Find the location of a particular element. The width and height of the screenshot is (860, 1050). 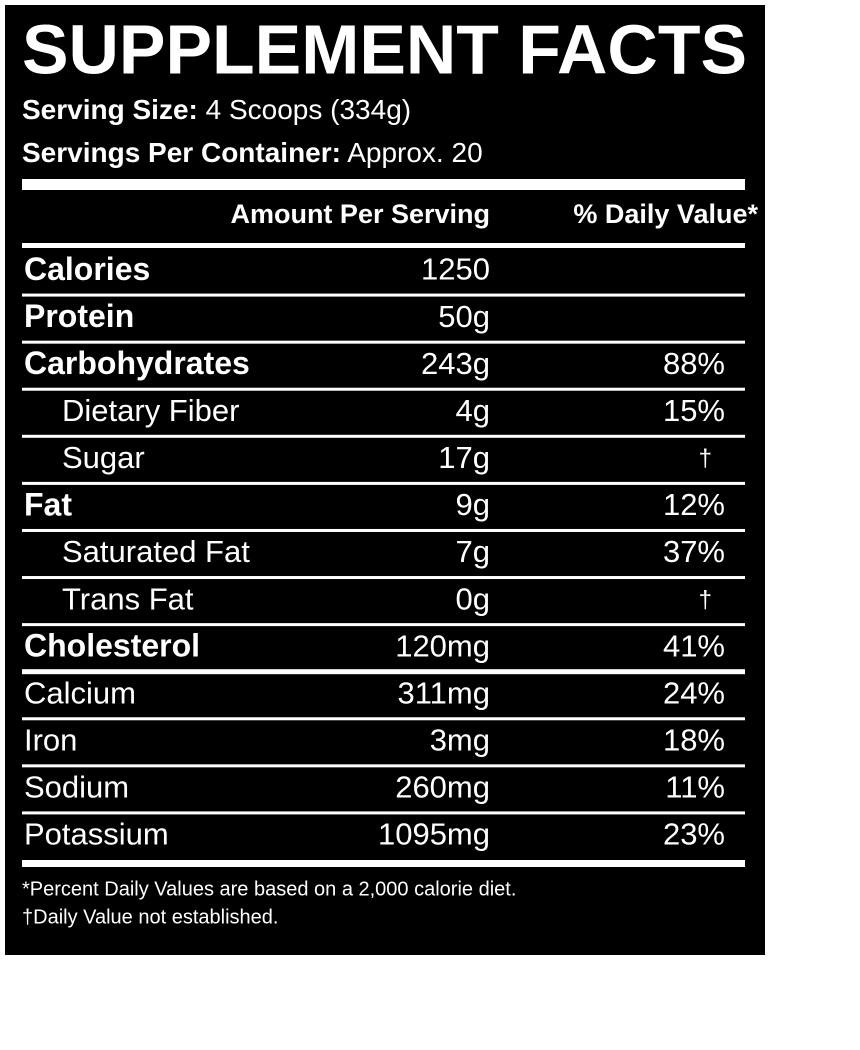

servings-label: Servings Per Container: is located at coordinates (181, 152).